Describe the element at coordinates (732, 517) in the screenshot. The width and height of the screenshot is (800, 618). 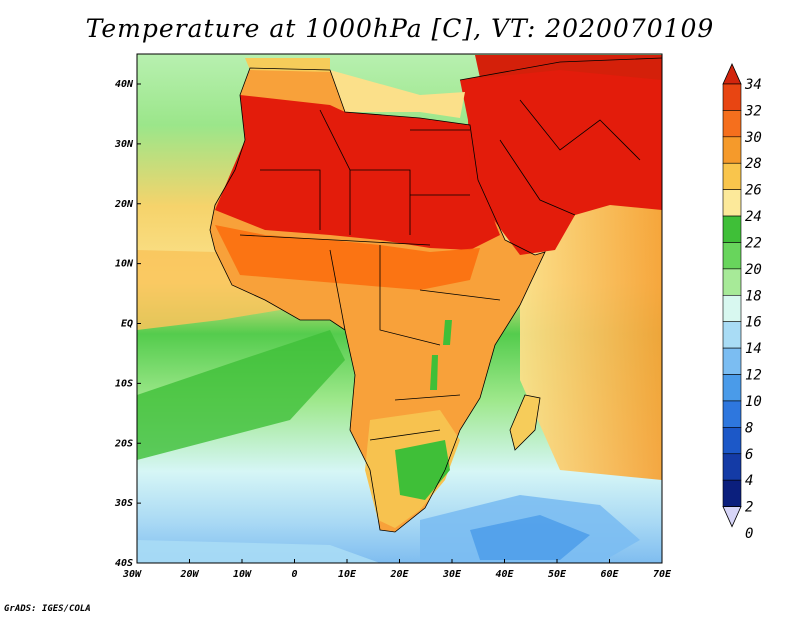
I see `colorbar-bottom-arrow` at that location.